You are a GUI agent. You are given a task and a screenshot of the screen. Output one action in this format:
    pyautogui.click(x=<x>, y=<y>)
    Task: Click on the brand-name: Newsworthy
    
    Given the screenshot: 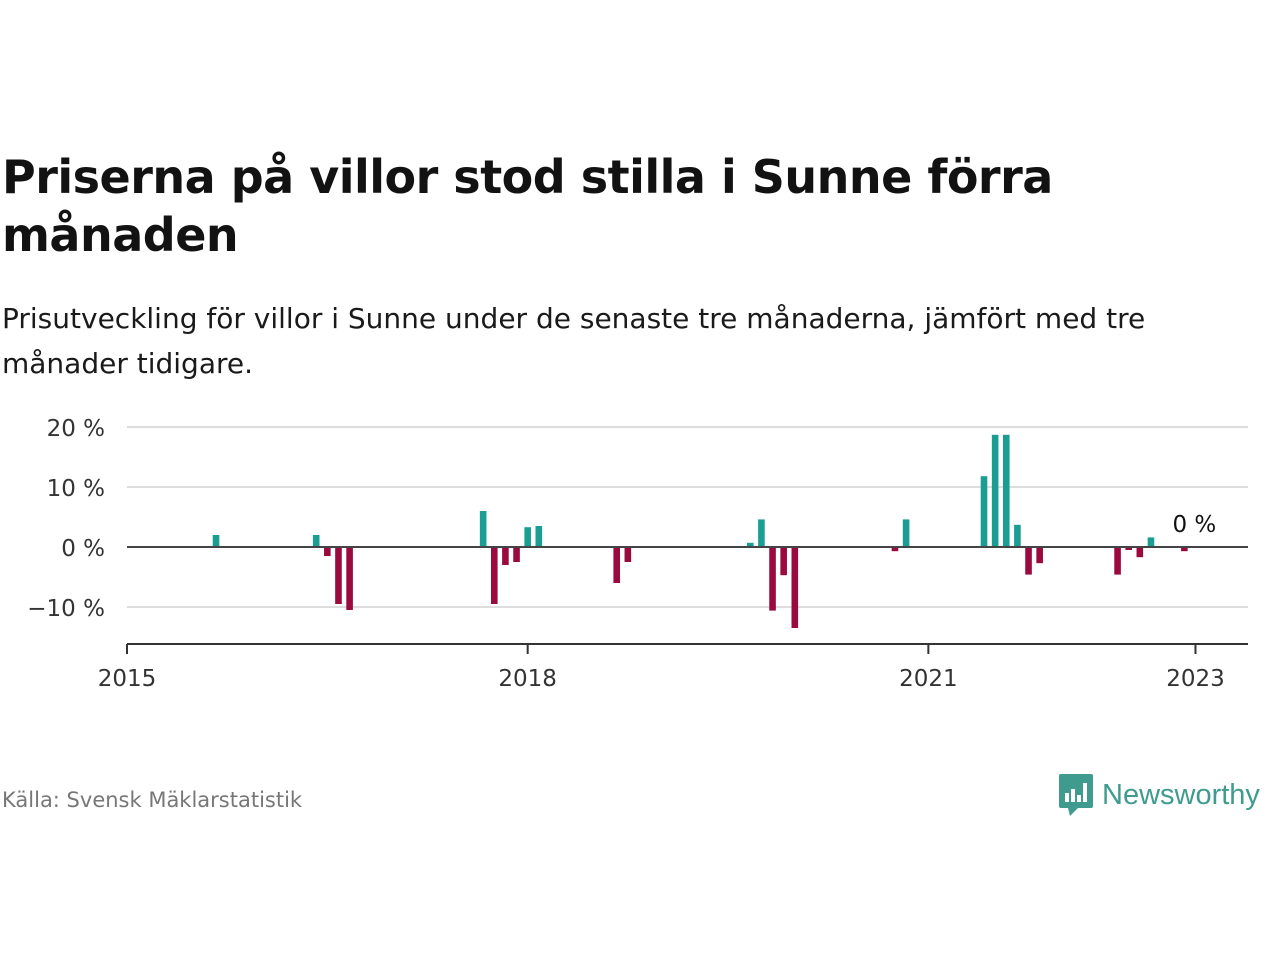 What is the action you would take?
    pyautogui.click(x=1181, y=794)
    